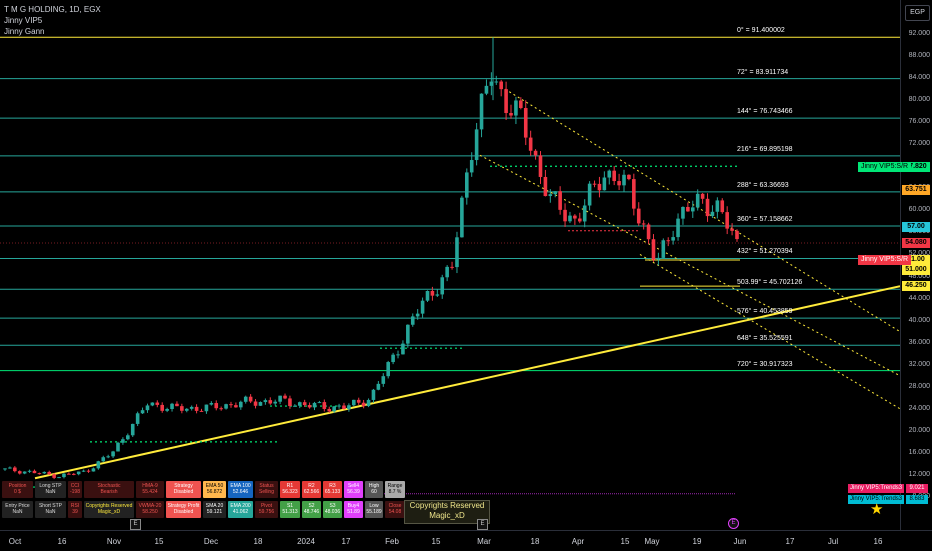 The height and width of the screenshot is (551, 932). What do you see at coordinates (374, 486) in the screenshot?
I see `table-cell-title: High` at bounding box center [374, 486].